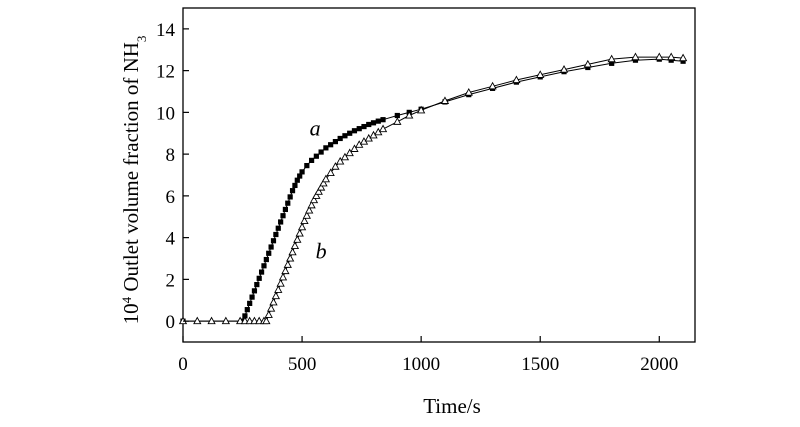  I want to click on y-tick-label: 0, so click(171, 322).